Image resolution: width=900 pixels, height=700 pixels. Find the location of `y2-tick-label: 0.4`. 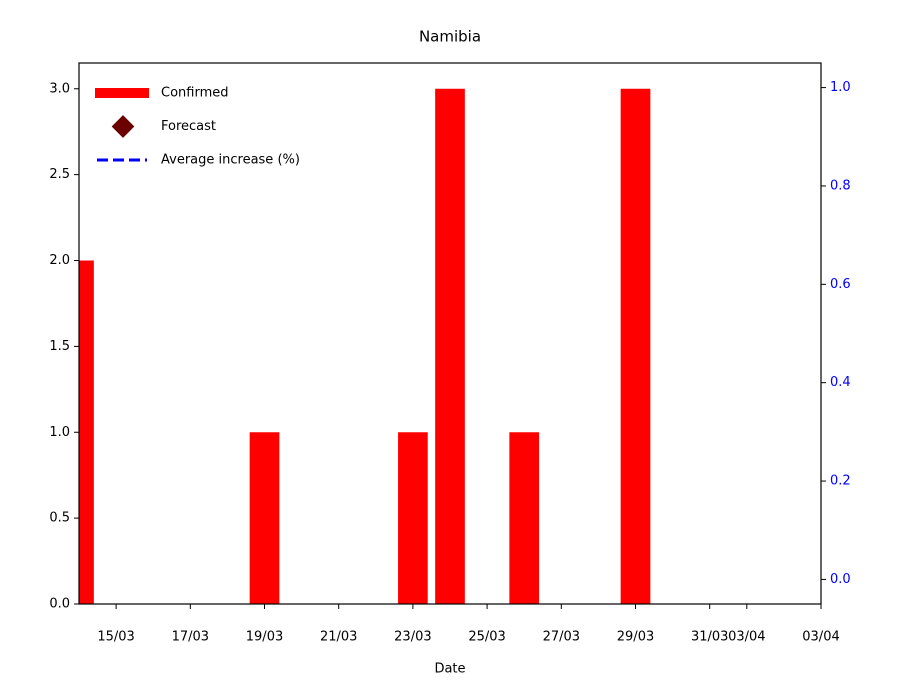

y2-tick-label: 0.4 is located at coordinates (840, 382).